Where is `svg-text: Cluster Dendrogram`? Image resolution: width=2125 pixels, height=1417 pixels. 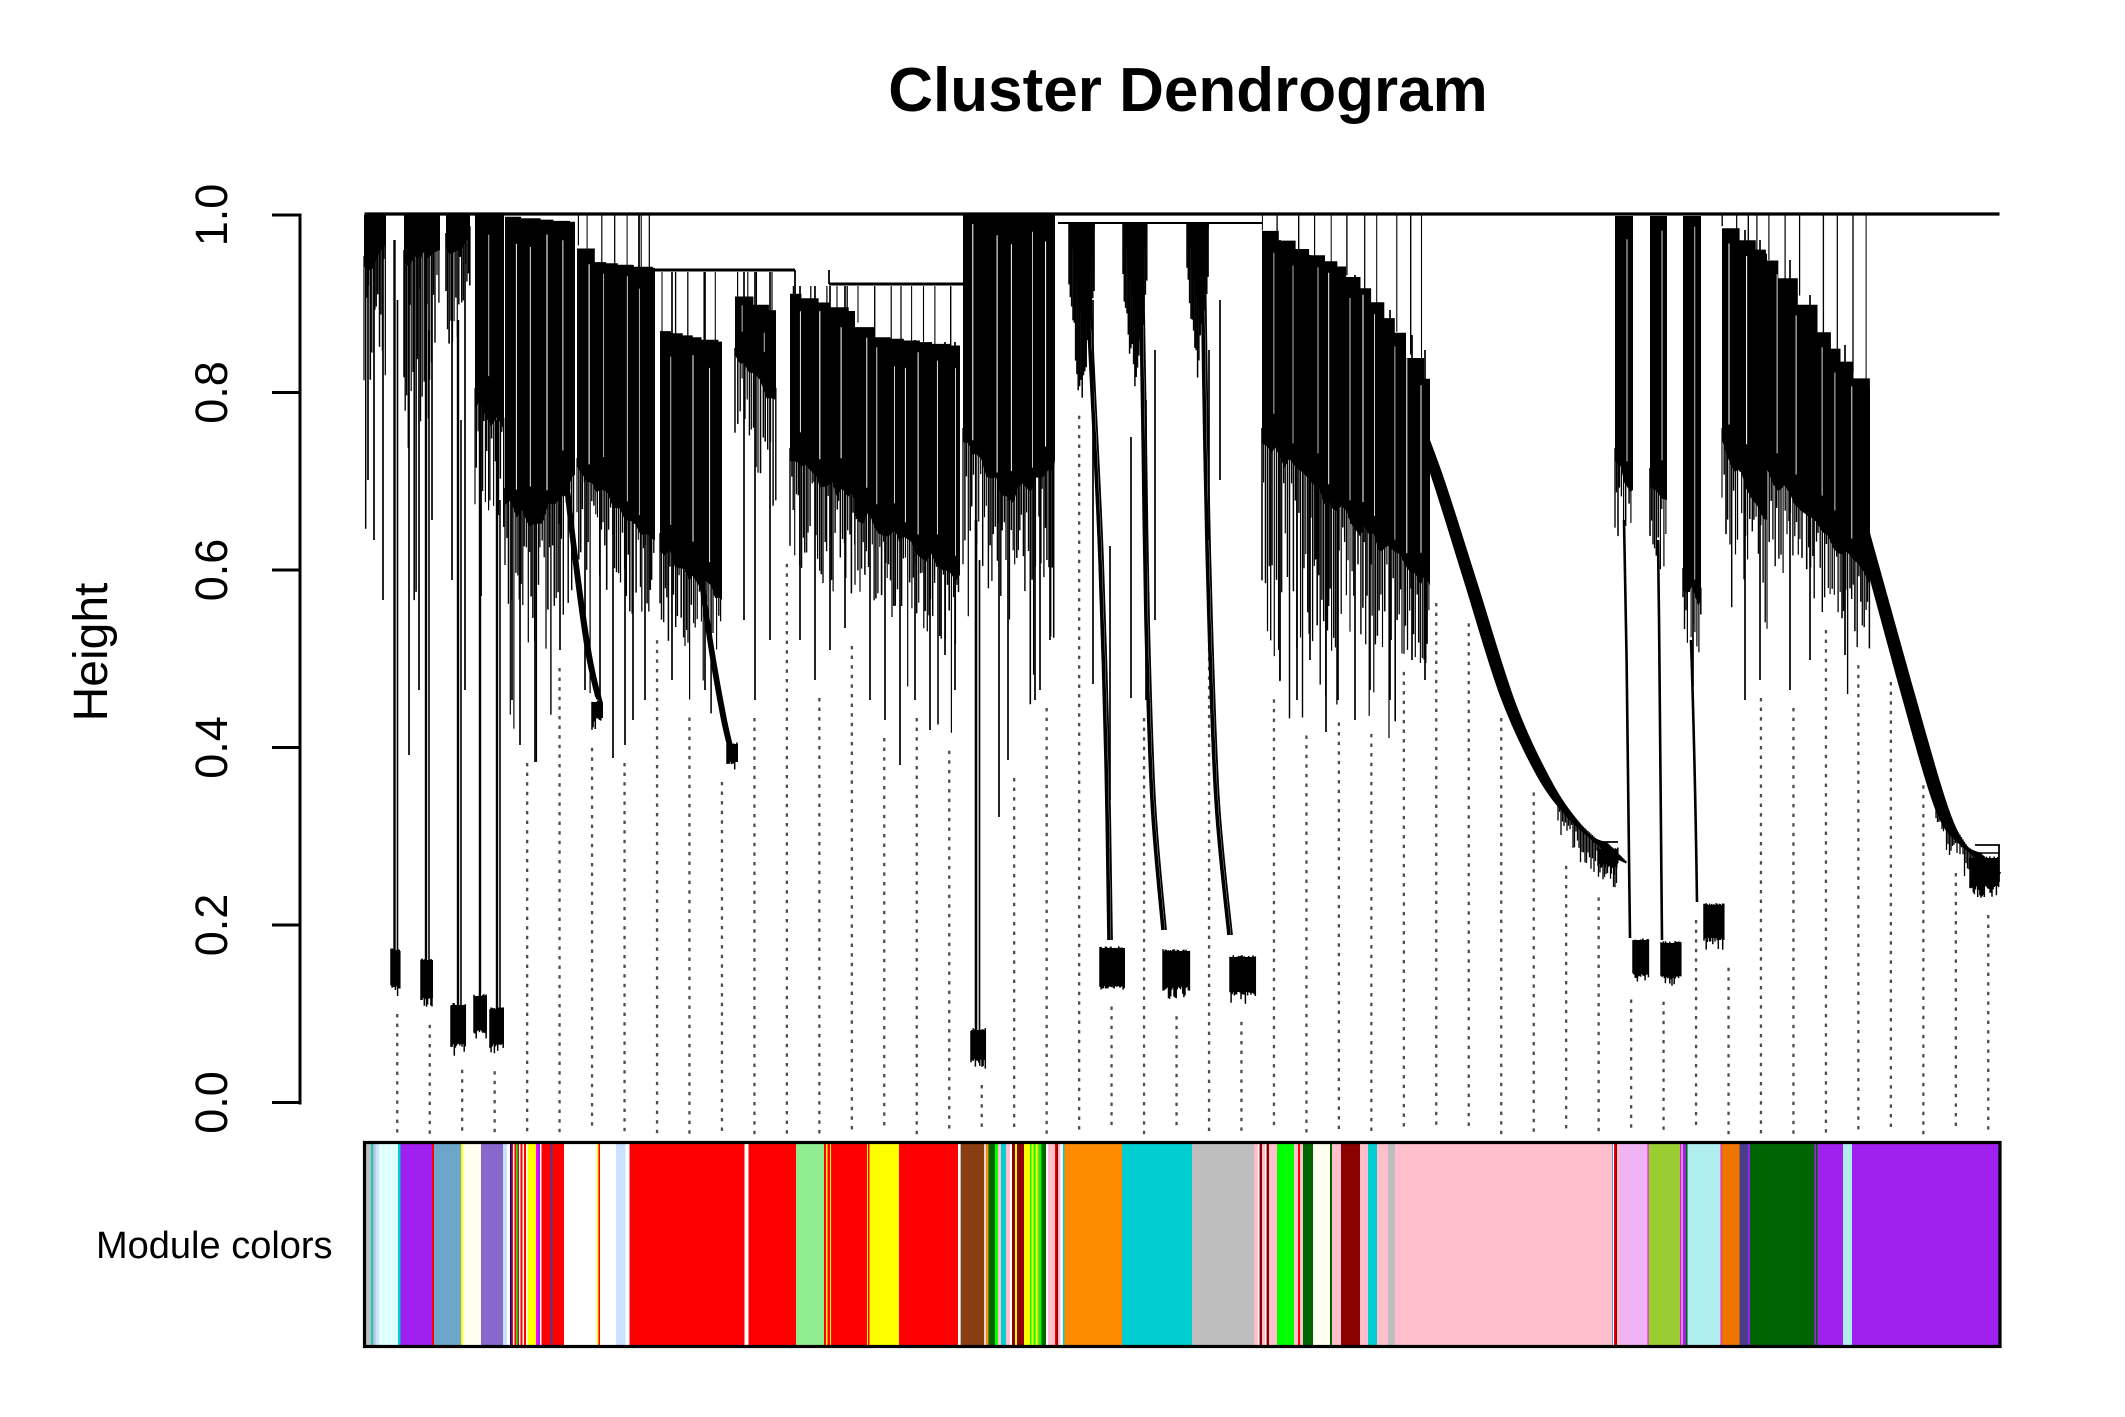 svg-text: Cluster Dendrogram is located at coordinates (1187, 90).